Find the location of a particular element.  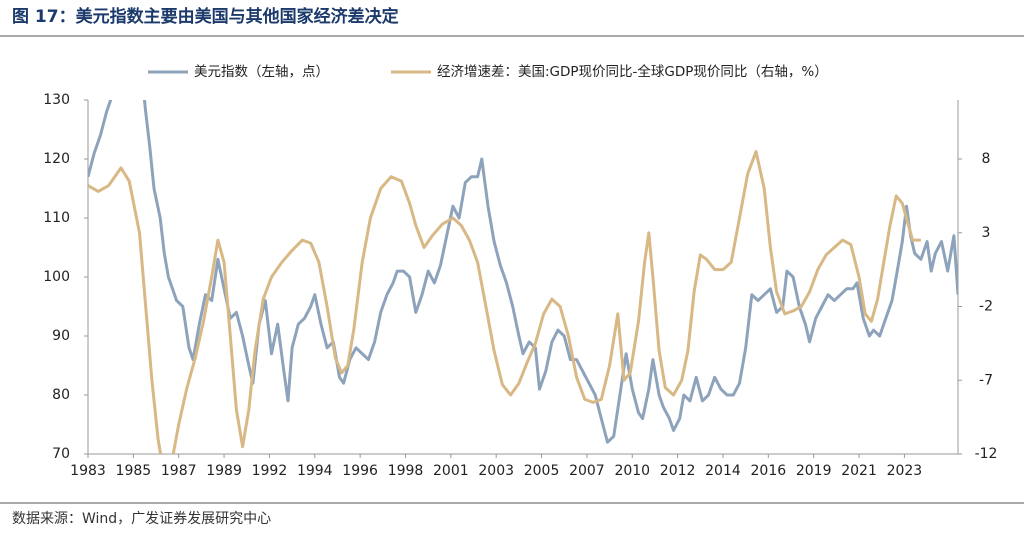

x-tick-label: 2005 is located at coordinates (542, 471).